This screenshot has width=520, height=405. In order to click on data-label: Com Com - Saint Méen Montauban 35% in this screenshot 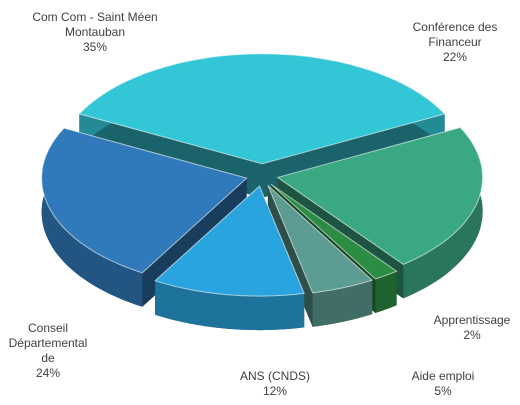, I will do `click(95, 32)`.